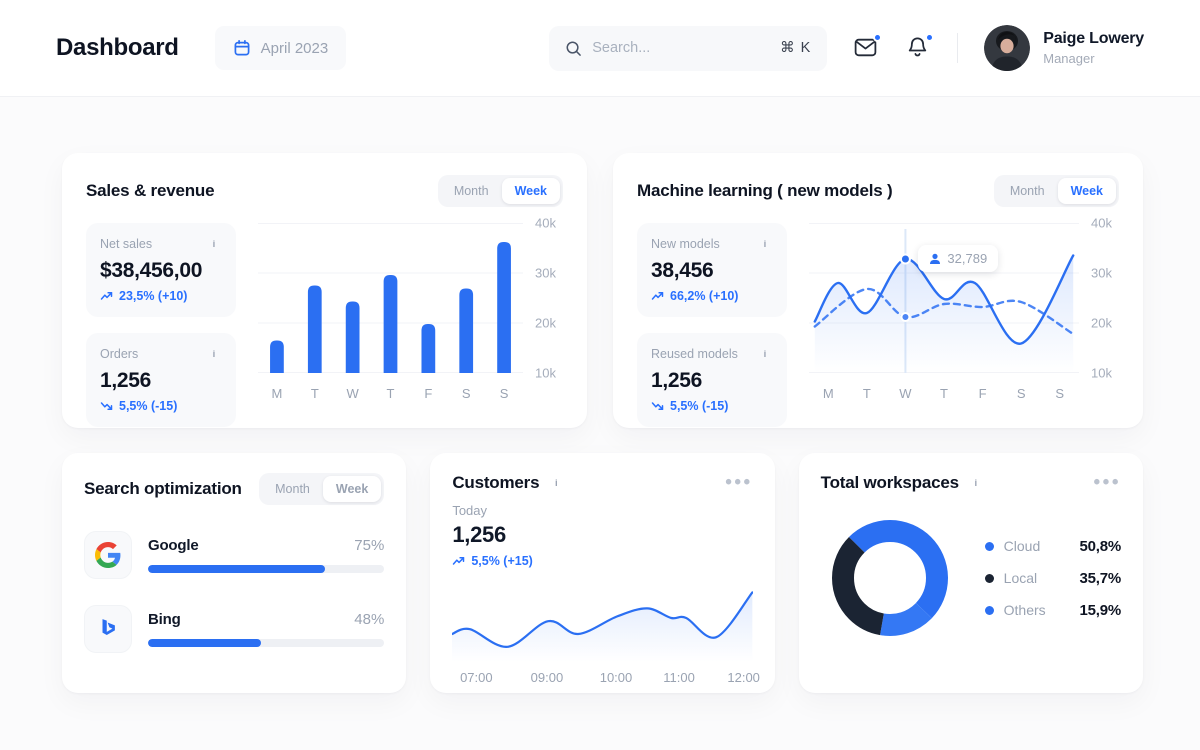 The width and height of the screenshot is (1200, 750). Describe the element at coordinates (688, 48) in the screenshot. I see `search-input: Search... ⌘ K` at that location.